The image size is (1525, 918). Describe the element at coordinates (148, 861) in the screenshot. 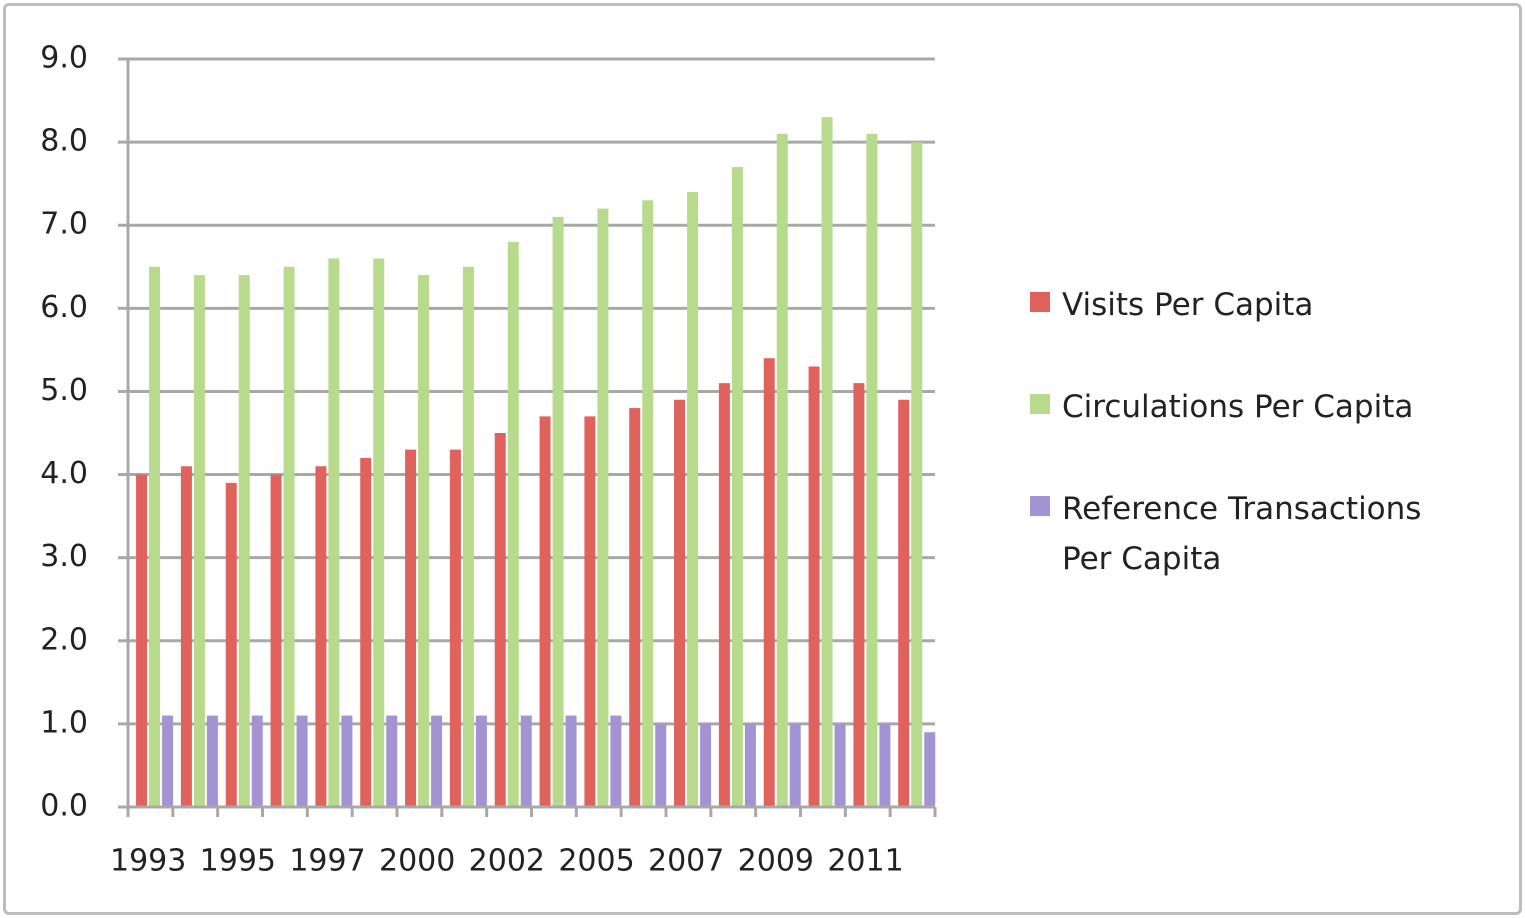

I see `x-tick-label: 1993` at that location.